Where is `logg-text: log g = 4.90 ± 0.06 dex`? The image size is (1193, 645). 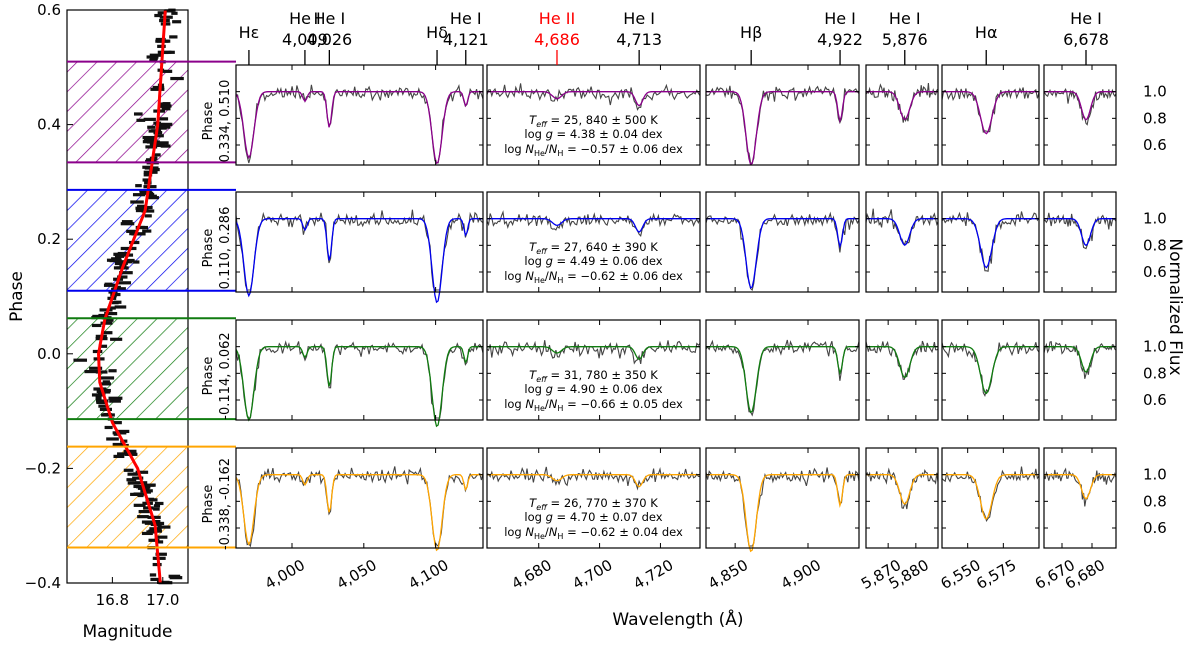
logg-text: log g = 4.90 ± 0.06 dex is located at coordinates (593, 389).